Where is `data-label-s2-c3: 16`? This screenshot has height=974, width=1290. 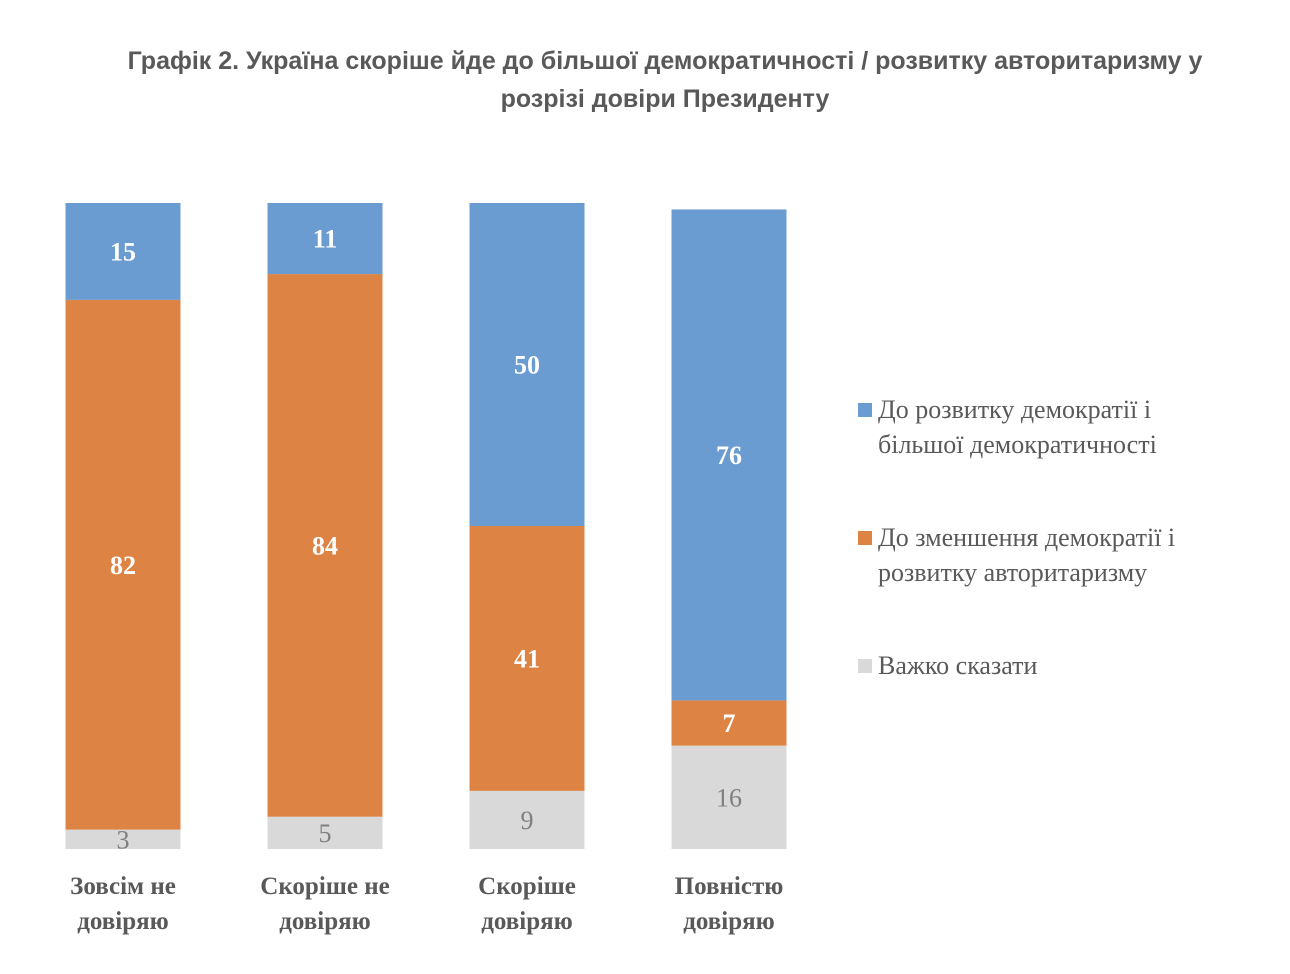
data-label-s2-c3: 16 is located at coordinates (729, 797).